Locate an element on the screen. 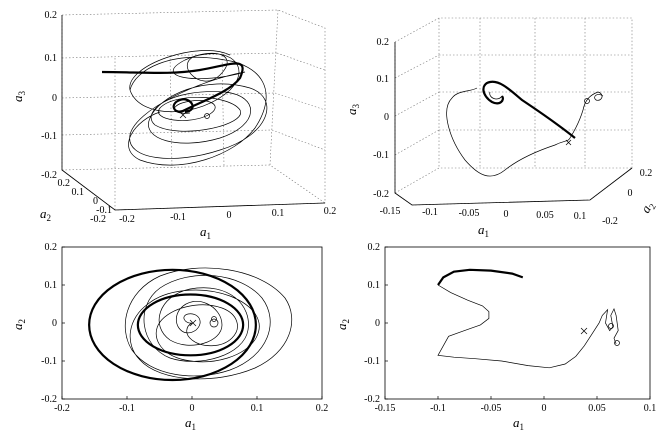  axis-frame is located at coordinates (513, 124).